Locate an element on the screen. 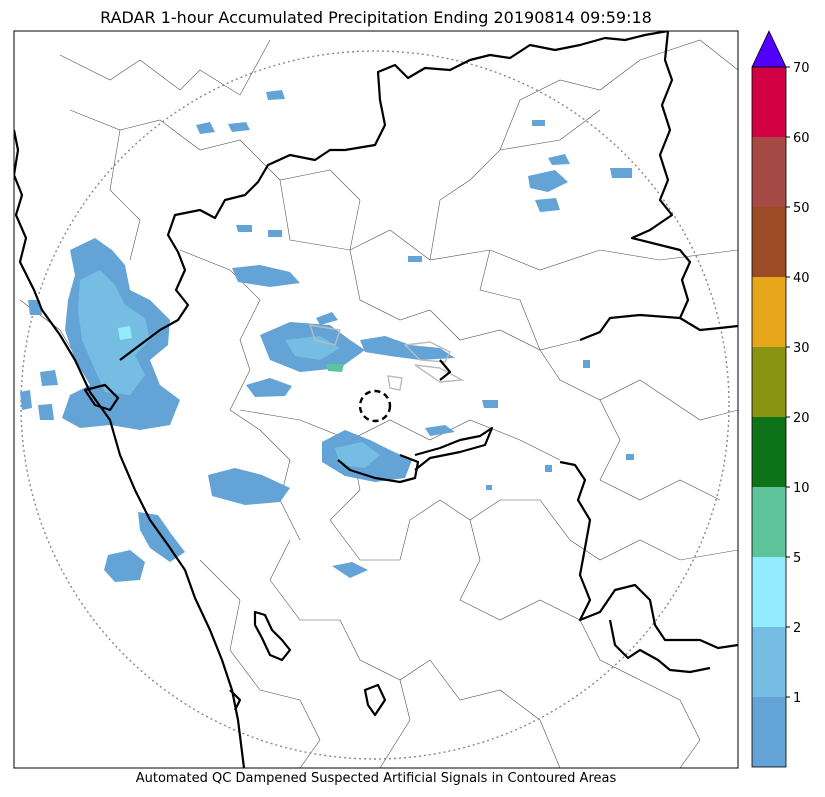 Image resolution: width=825 pixels, height=797 pixels. colorbar-tick-label-top: 70 is located at coordinates (801, 68).